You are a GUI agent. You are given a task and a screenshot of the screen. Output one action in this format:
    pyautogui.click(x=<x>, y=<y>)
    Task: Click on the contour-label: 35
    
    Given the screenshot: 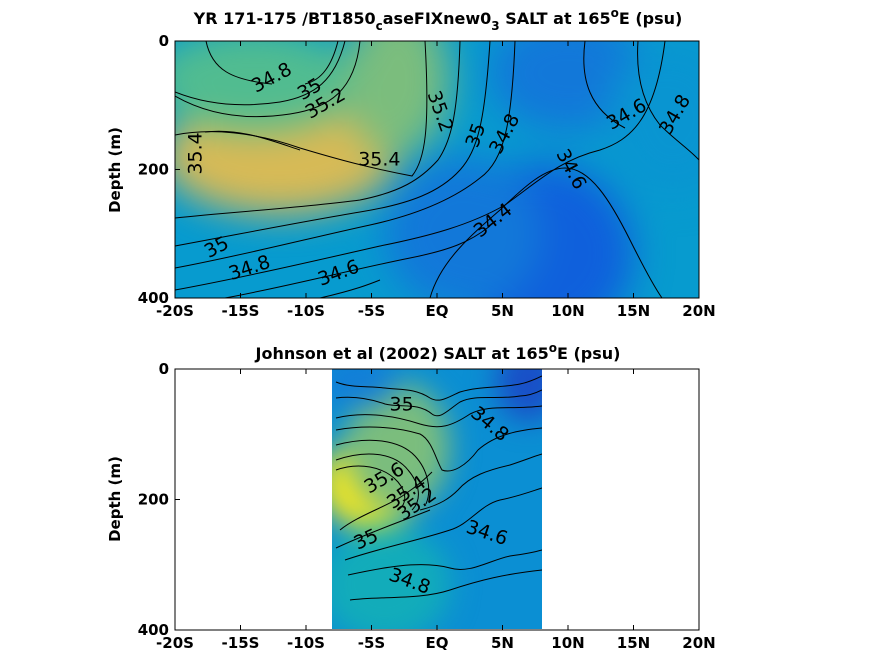 What is the action you would take?
    pyautogui.click(x=402, y=404)
    